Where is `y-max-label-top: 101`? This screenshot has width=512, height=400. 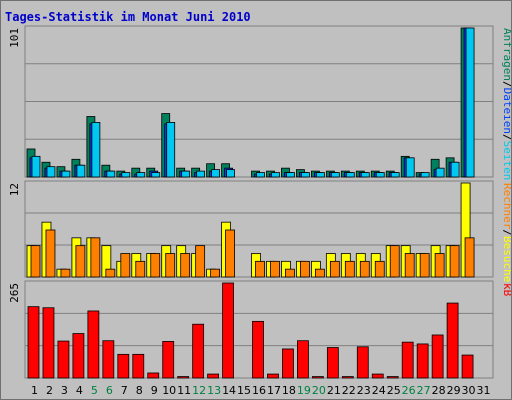
y-max-label-top: 101 is located at coordinates (14, 38).